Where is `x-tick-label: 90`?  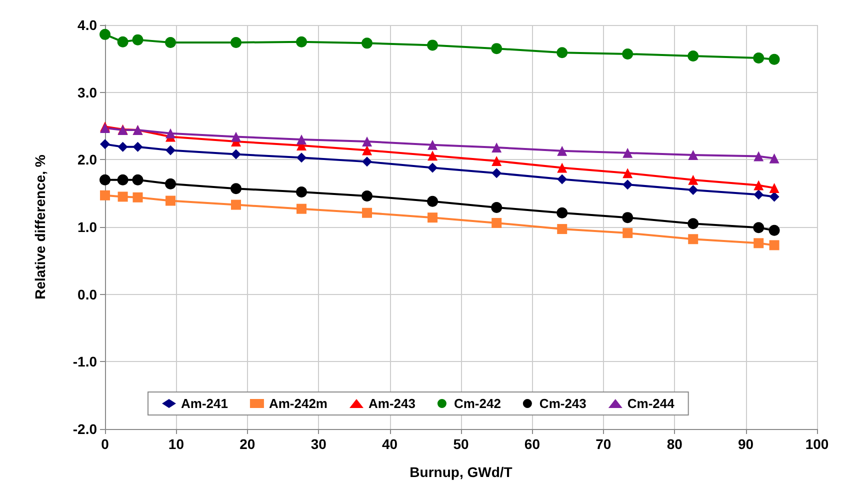
x-tick-label: 90 is located at coordinates (746, 444).